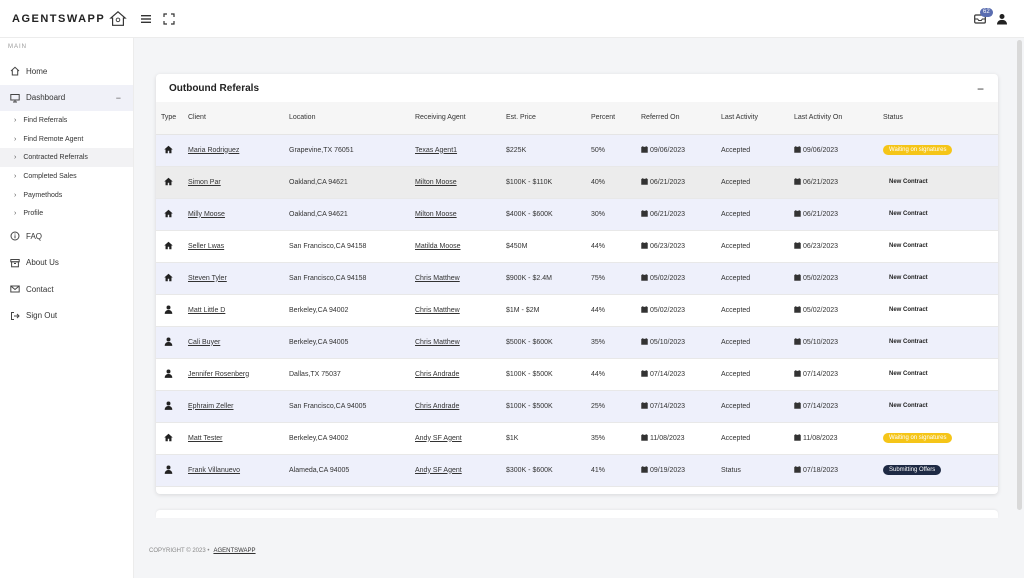 This screenshot has width=1024, height=578. I want to click on referred-date: 05/02/2023, so click(668, 310).